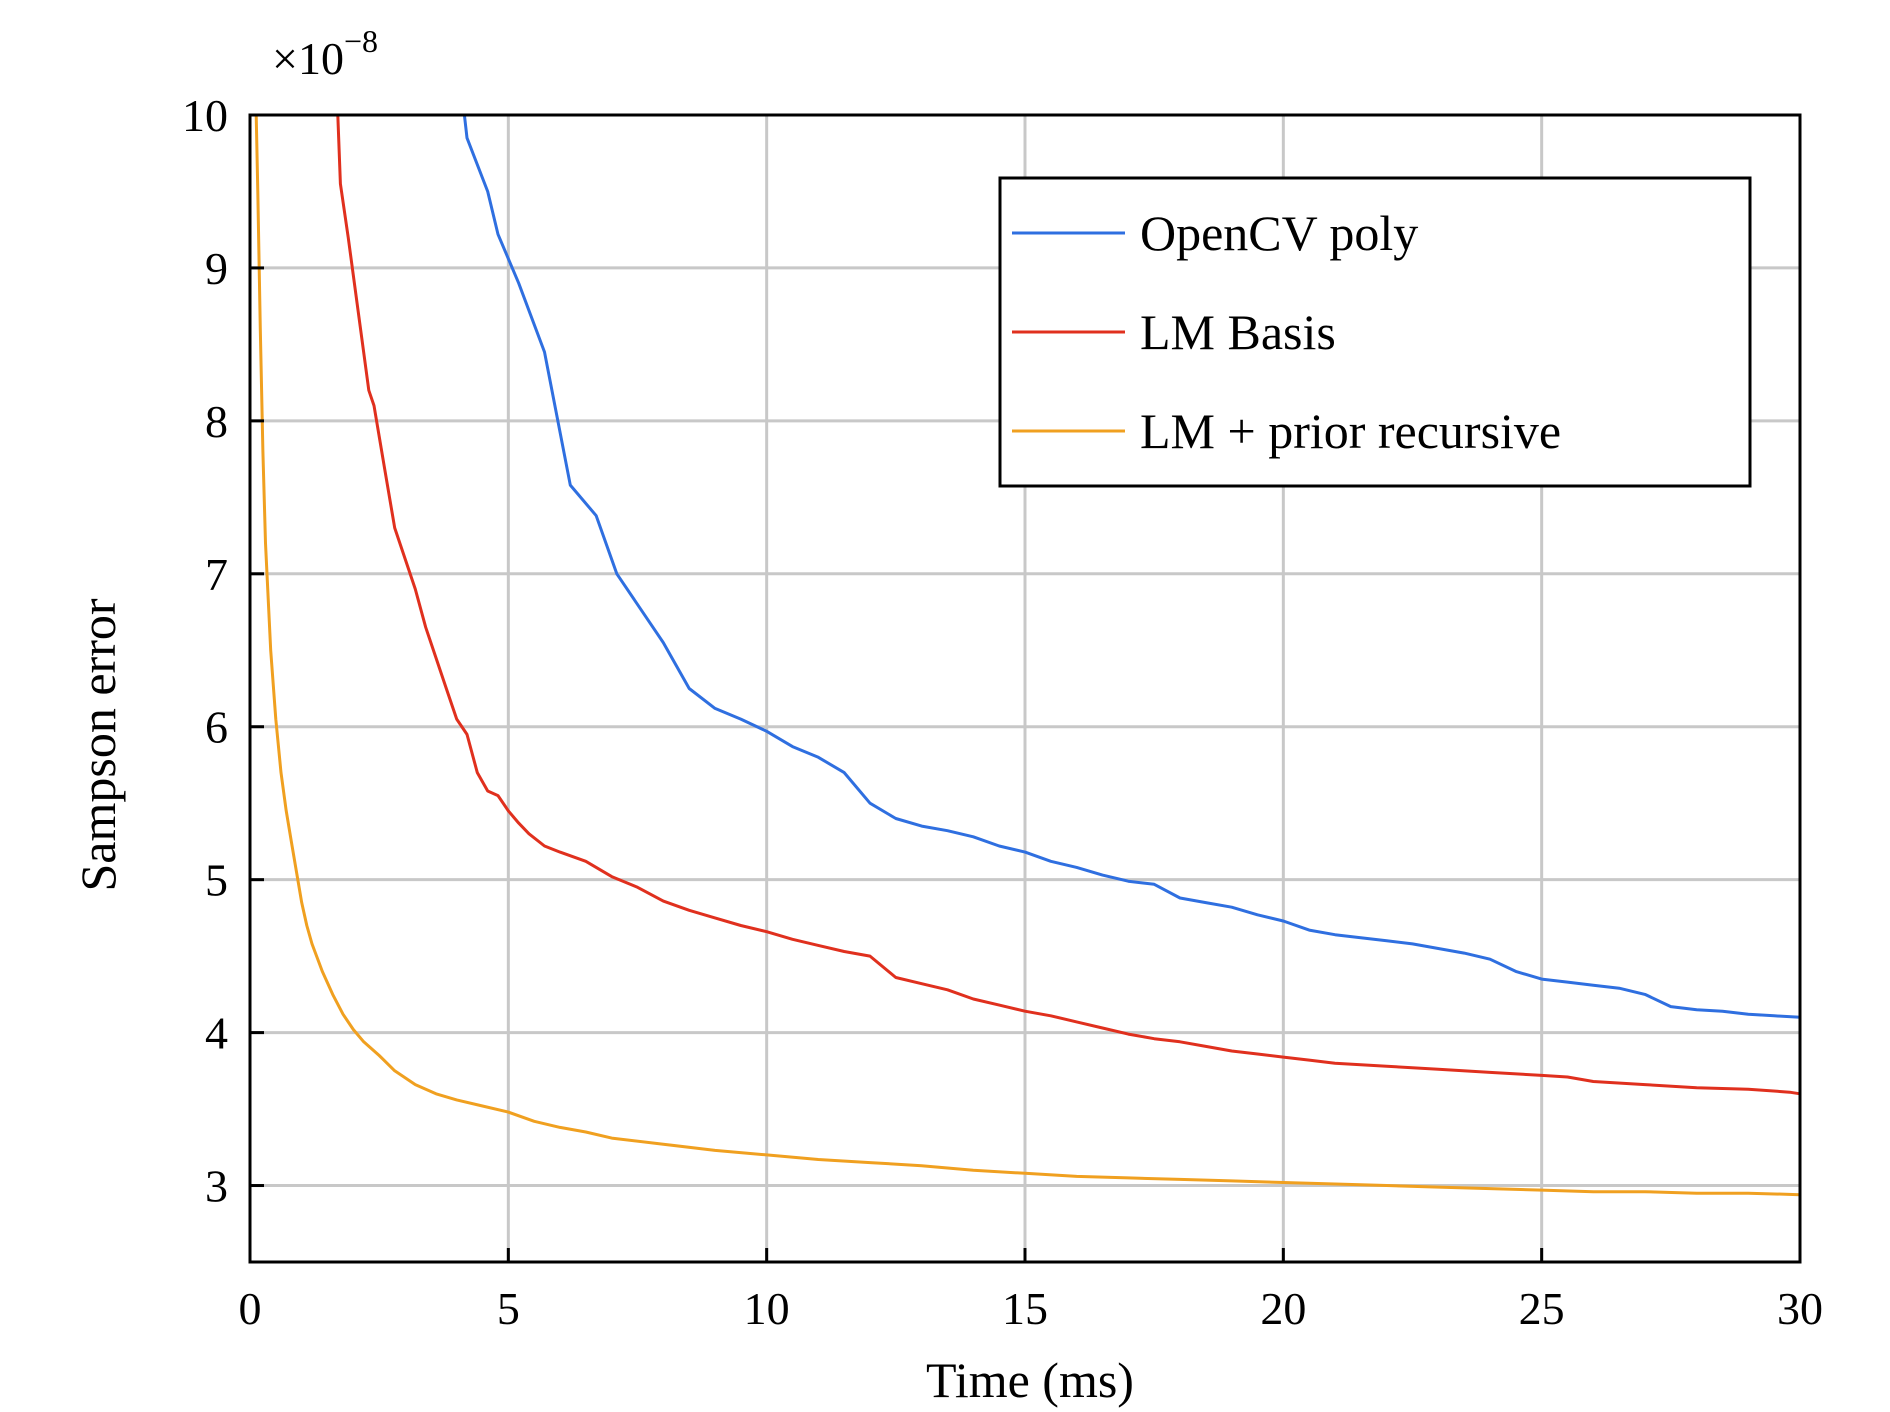 This screenshot has height=1412, width=1890. Describe the element at coordinates (216, 727) in the screenshot. I see `y-tick-label-3: 6` at that location.